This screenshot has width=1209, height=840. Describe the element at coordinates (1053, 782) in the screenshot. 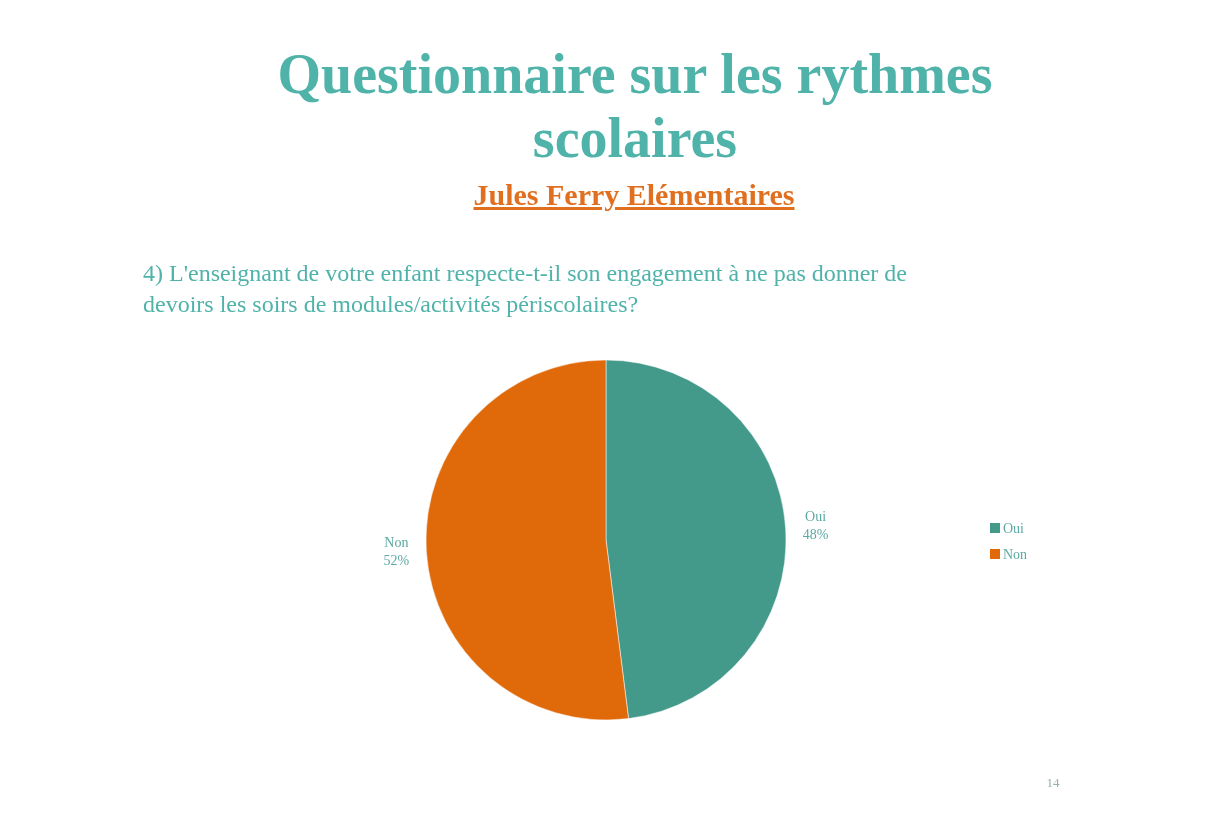

I see `text: 14` at that location.